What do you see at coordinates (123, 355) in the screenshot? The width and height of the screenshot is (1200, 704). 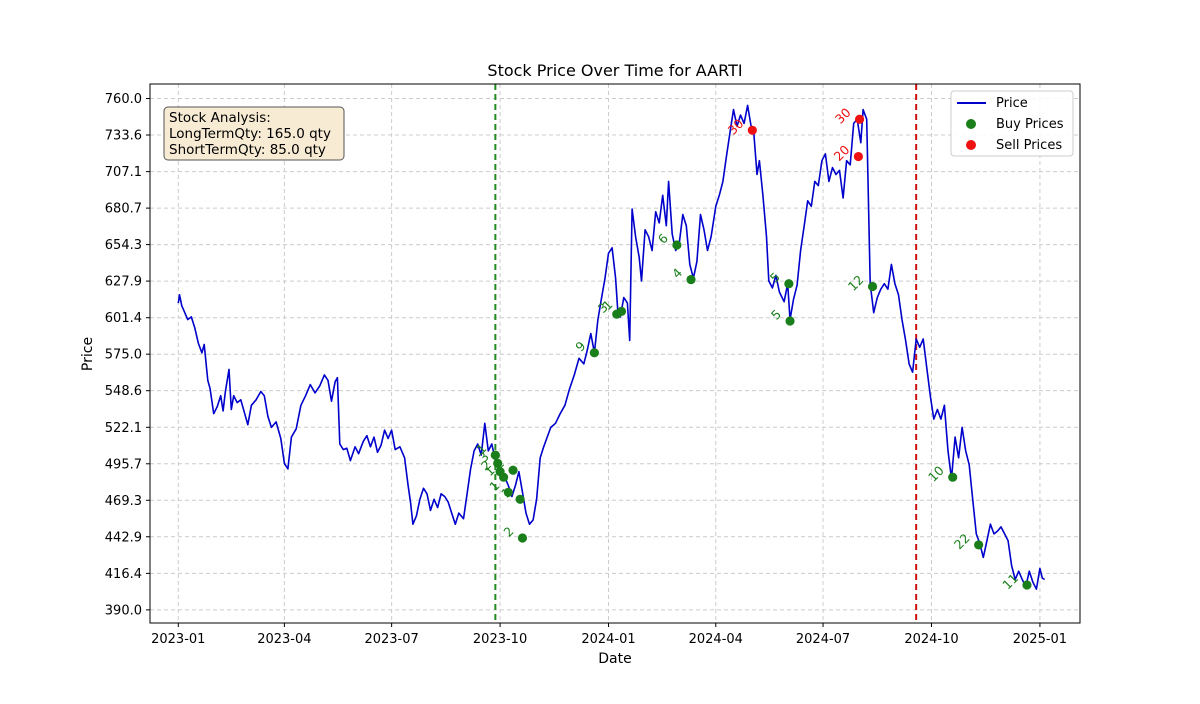 I see `y-tick-label: 575.0` at bounding box center [123, 355].